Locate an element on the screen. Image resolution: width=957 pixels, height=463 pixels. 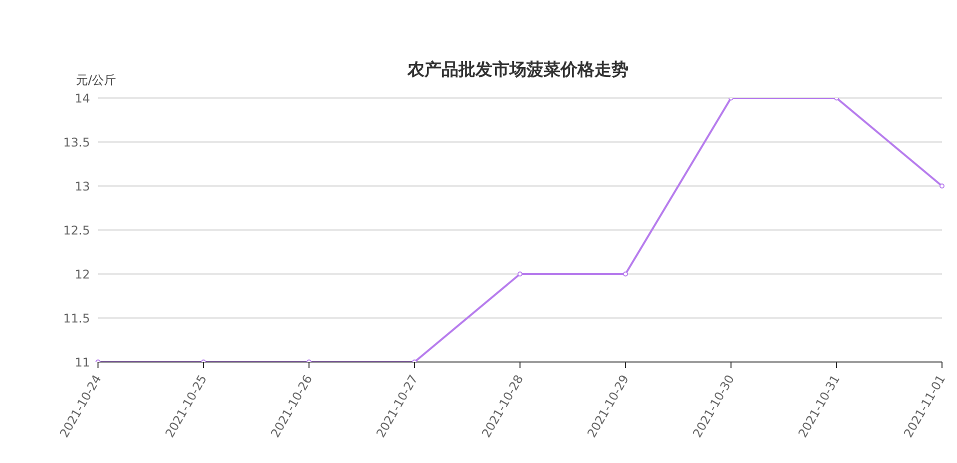
y-tick-label: 14 is located at coordinates (82, 98).